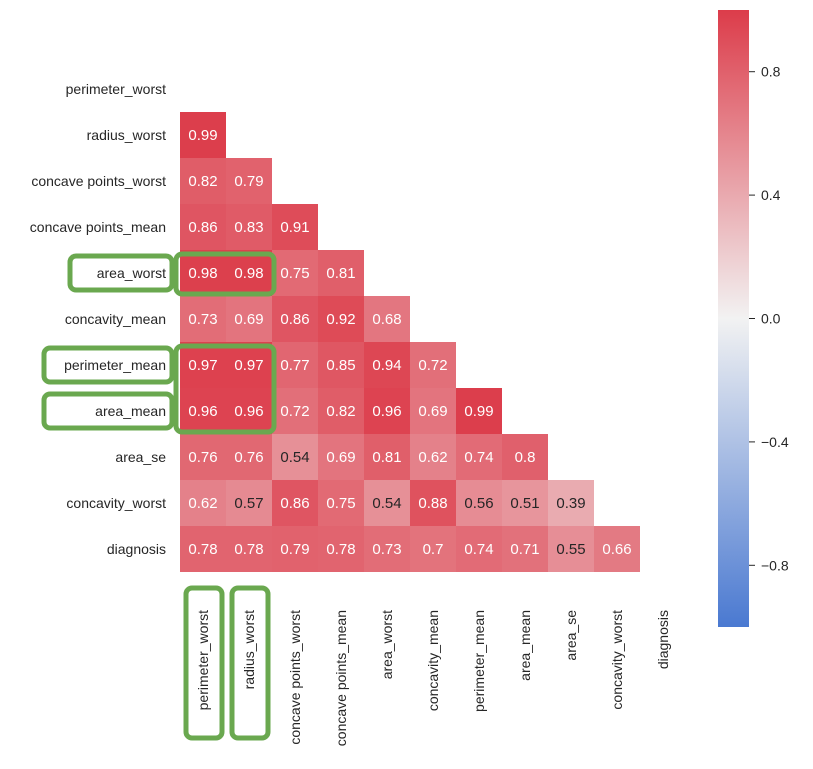  I want to click on heatmap-cell-concave-points-mean-radius-worst, so click(249, 227).